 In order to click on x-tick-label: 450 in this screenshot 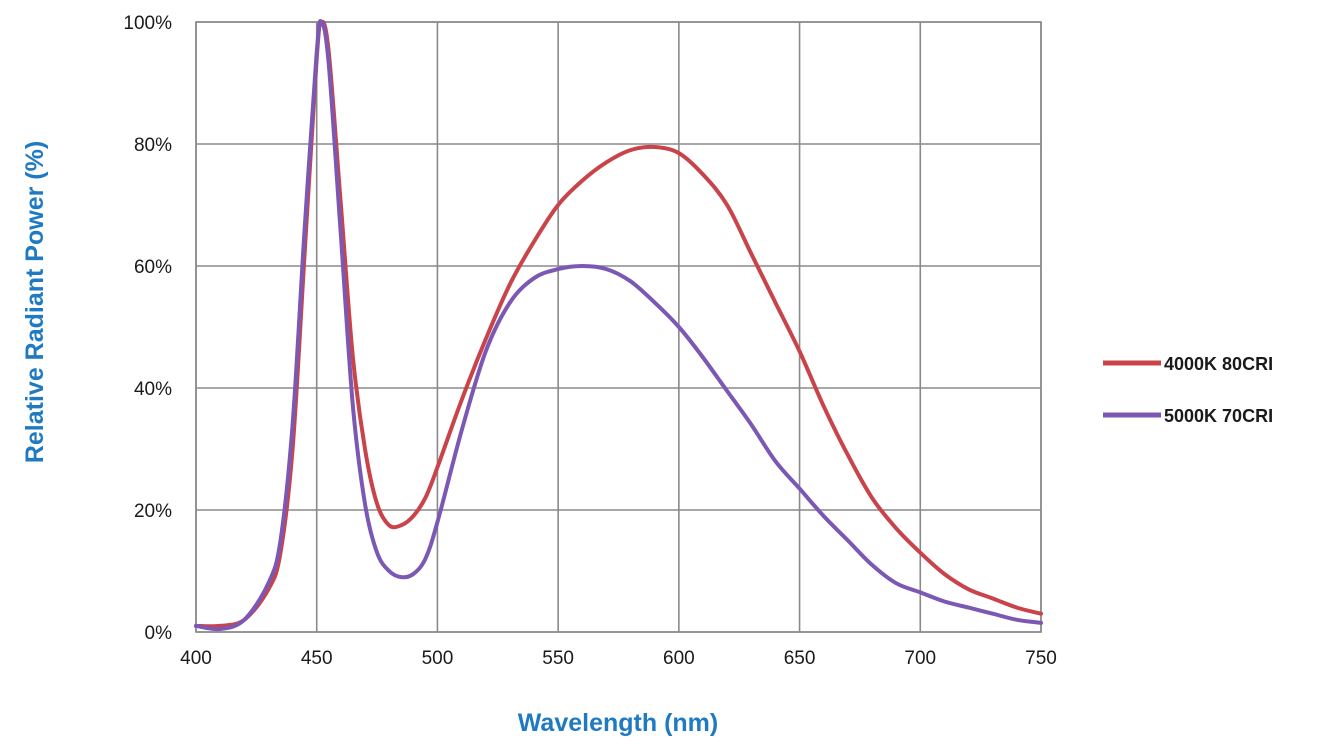, I will do `click(317, 658)`.